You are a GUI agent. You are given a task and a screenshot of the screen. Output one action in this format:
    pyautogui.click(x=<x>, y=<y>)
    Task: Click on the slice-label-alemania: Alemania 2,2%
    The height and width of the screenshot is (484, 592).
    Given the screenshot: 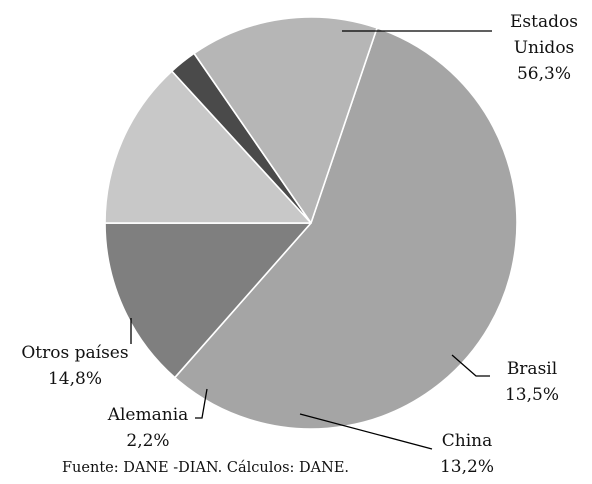 What is the action you would take?
    pyautogui.click(x=148, y=428)
    